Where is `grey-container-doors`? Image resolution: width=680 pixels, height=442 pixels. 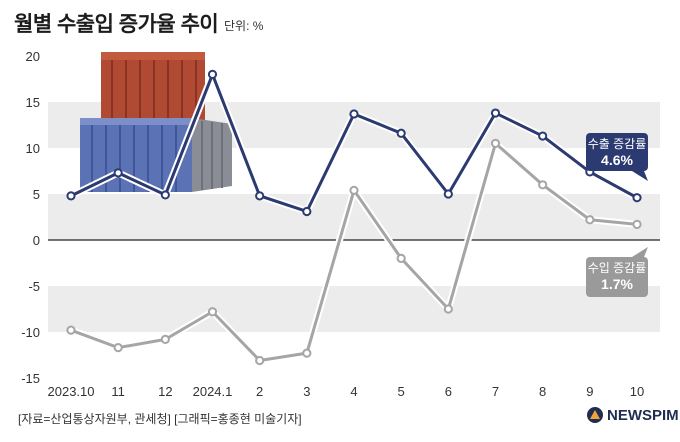 grey-container-doors is located at coordinates (212, 155).